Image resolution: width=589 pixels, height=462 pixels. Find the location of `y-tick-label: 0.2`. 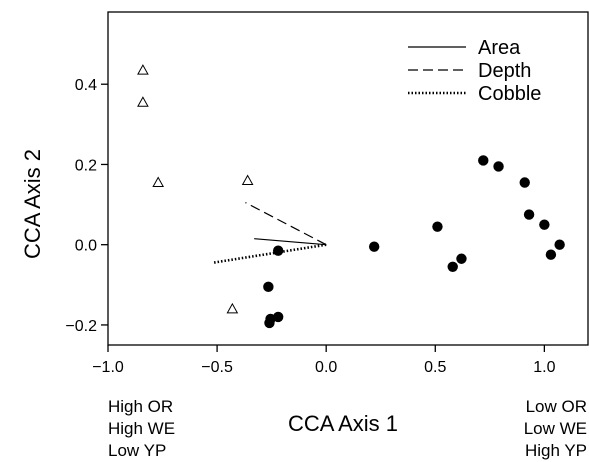

y-tick-label: 0.2 is located at coordinates (86, 165).